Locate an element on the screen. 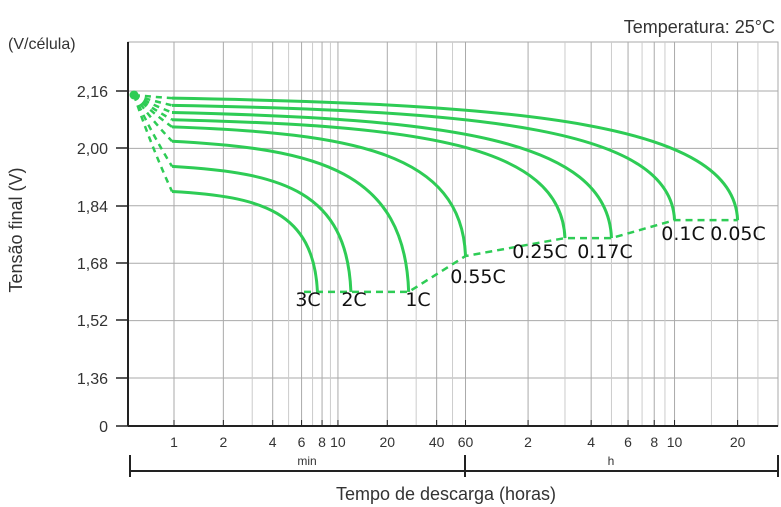 The image size is (781, 507). series-label: 0.17C is located at coordinates (605, 252).